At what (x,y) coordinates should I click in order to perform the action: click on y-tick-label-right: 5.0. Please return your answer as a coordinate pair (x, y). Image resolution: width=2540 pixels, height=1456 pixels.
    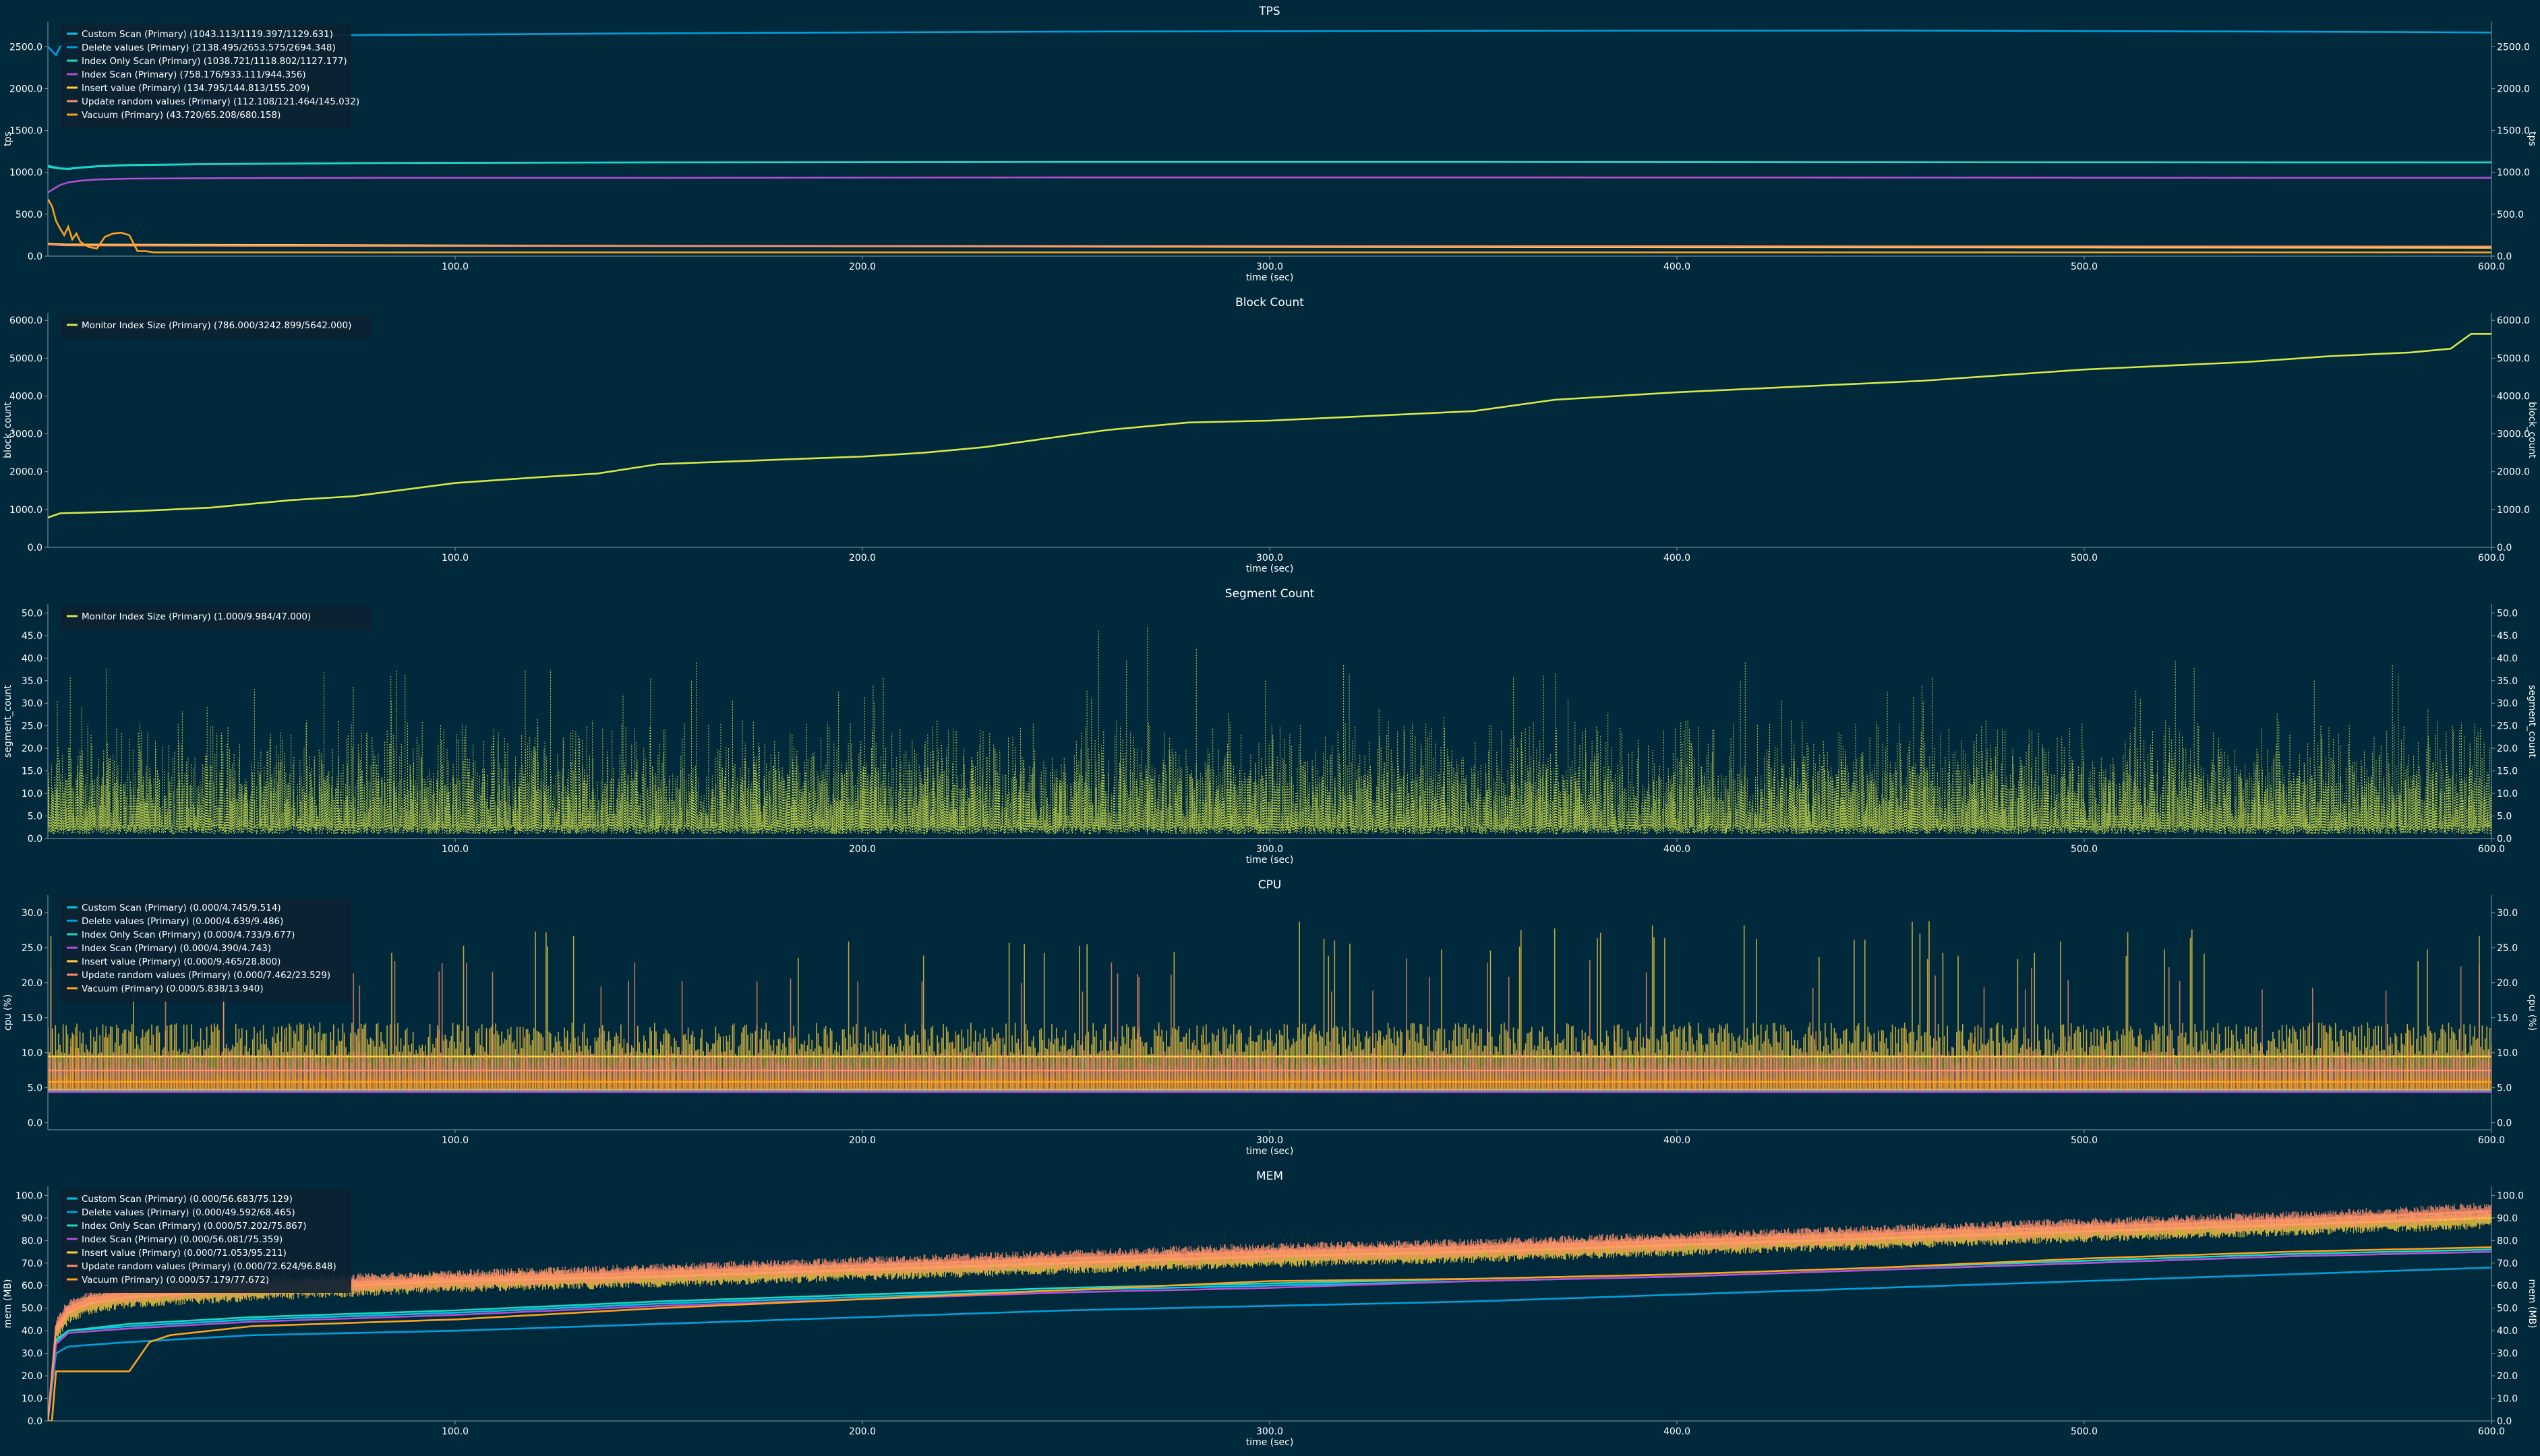
    Looking at the image, I should click on (2504, 817).